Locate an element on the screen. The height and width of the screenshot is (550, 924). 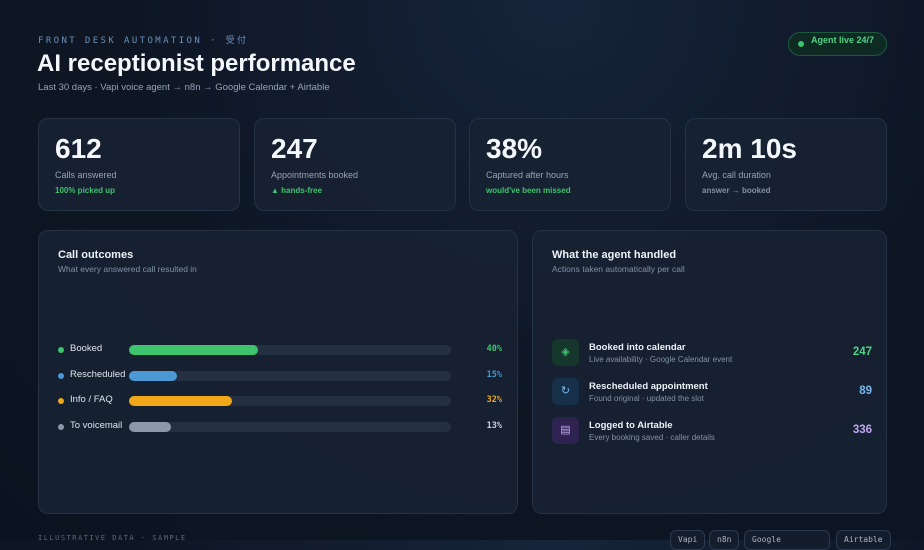
kpi-label: Calls answered is located at coordinates (86, 175).